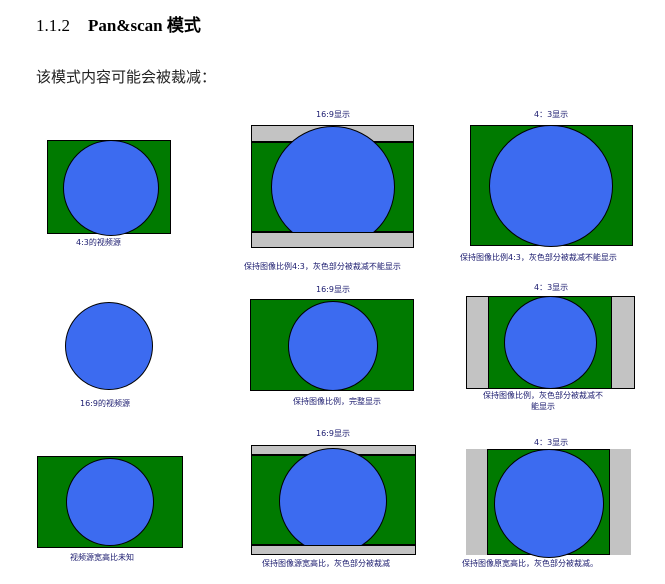 The height and width of the screenshot is (584, 665). I want to click on section-heading: 1.1.2 Pan&scan 模式, so click(118, 23).